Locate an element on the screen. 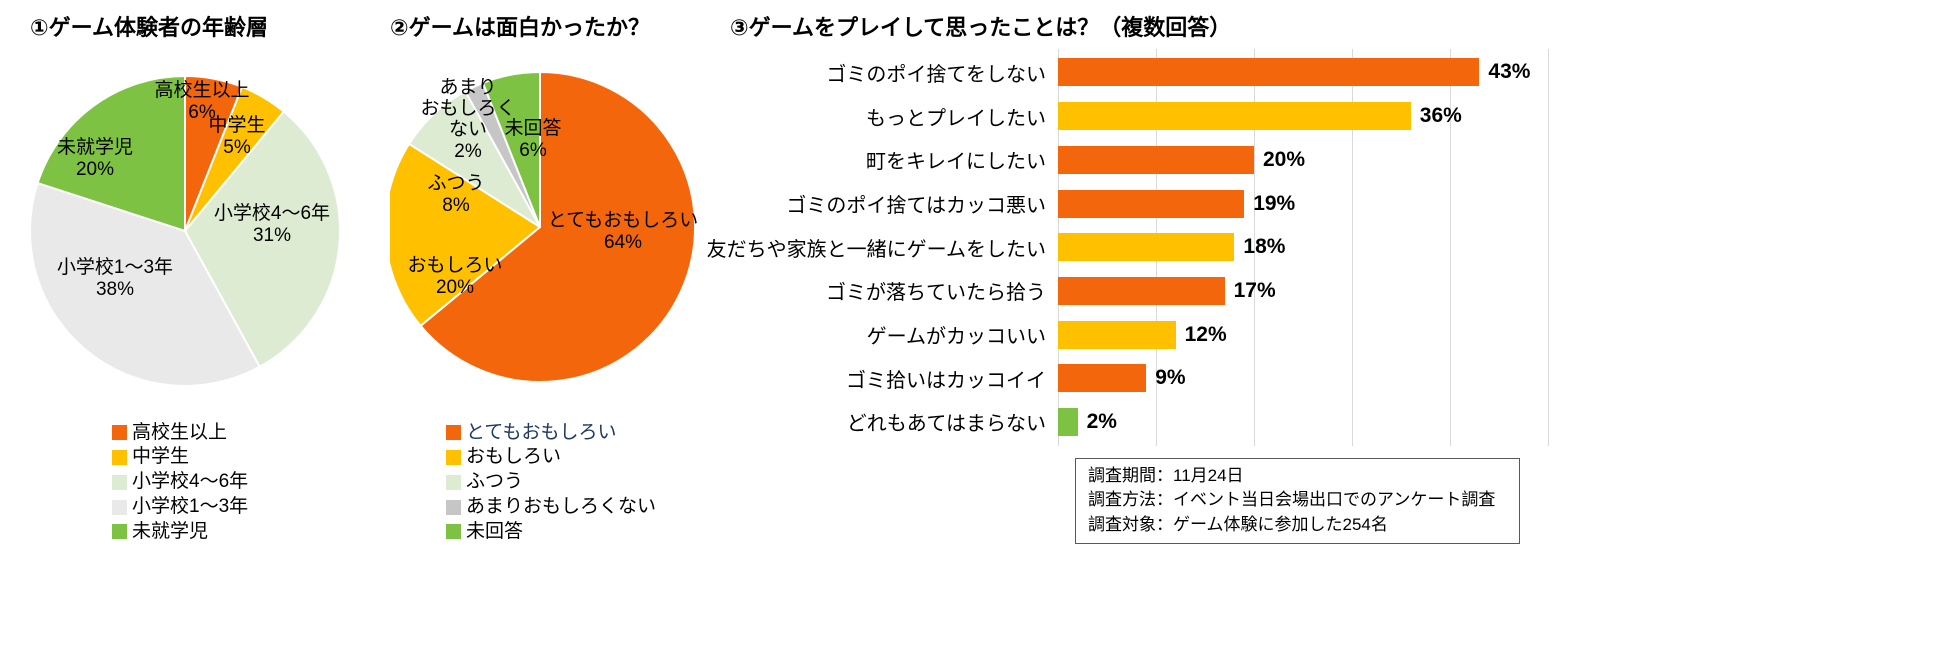  pie-slice-label: 未就学児 20% is located at coordinates (95, 158).